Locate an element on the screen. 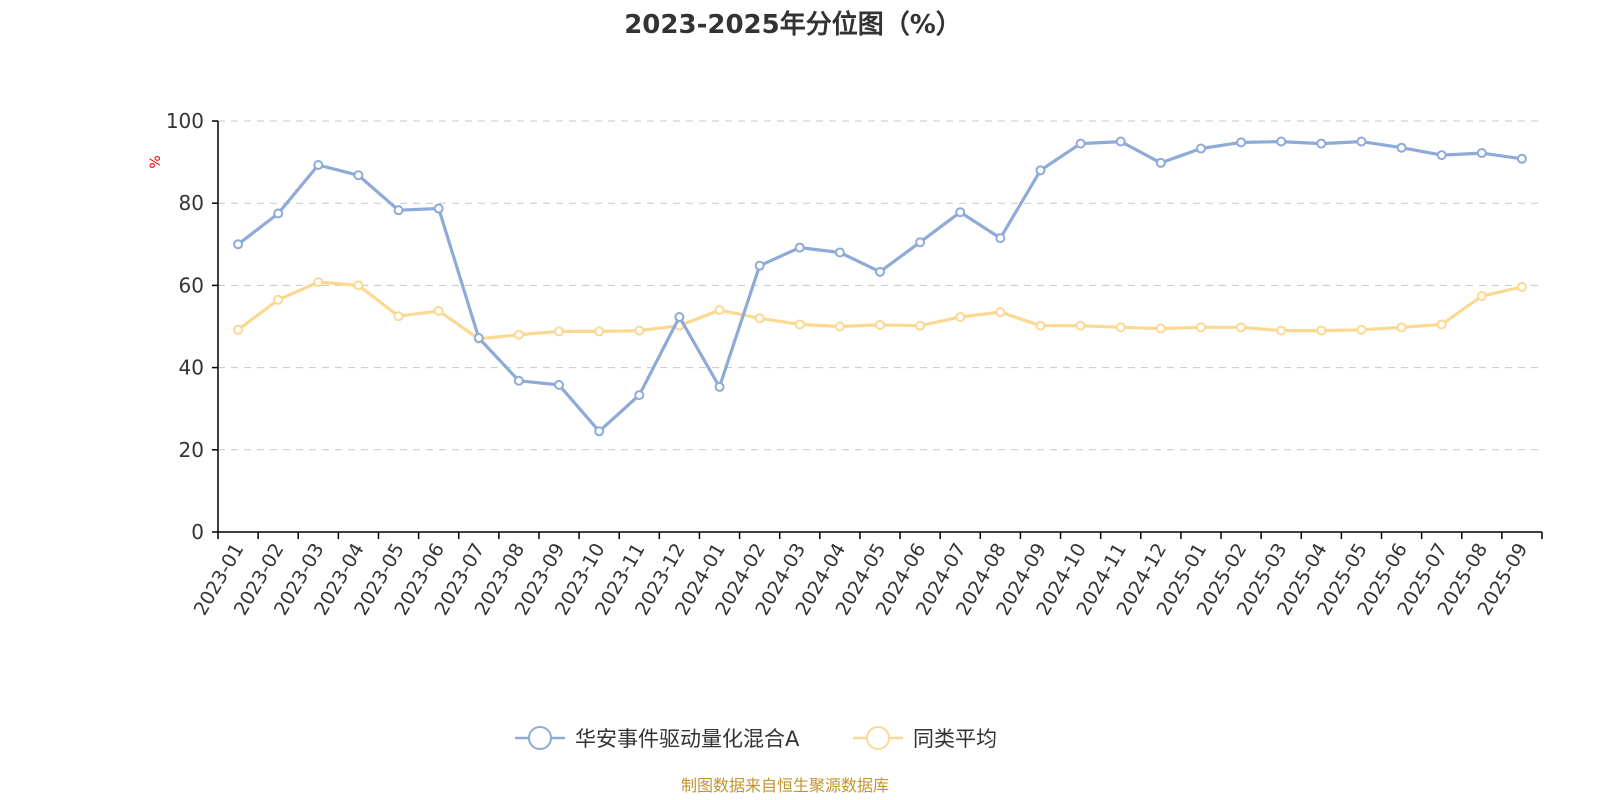 The height and width of the screenshot is (800, 1600). y-tick-label: 0 is located at coordinates (197, 532).